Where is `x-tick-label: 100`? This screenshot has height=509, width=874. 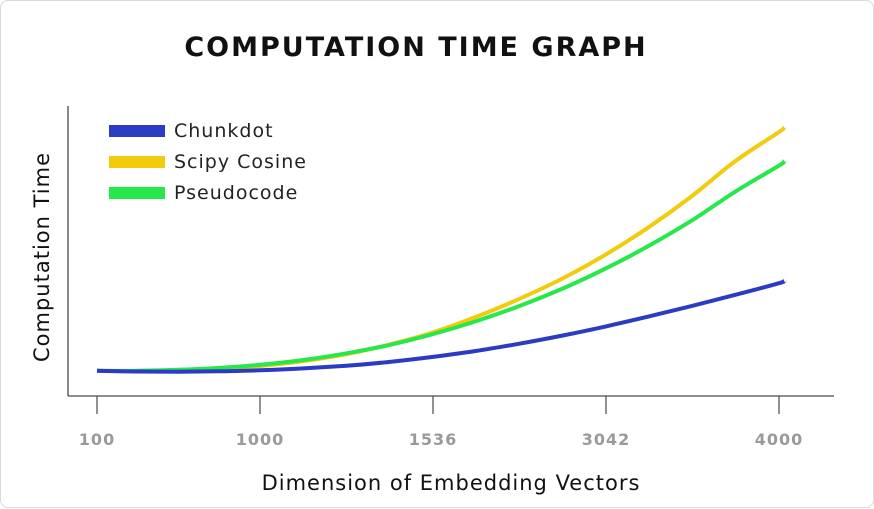 x-tick-label: 100 is located at coordinates (97, 439).